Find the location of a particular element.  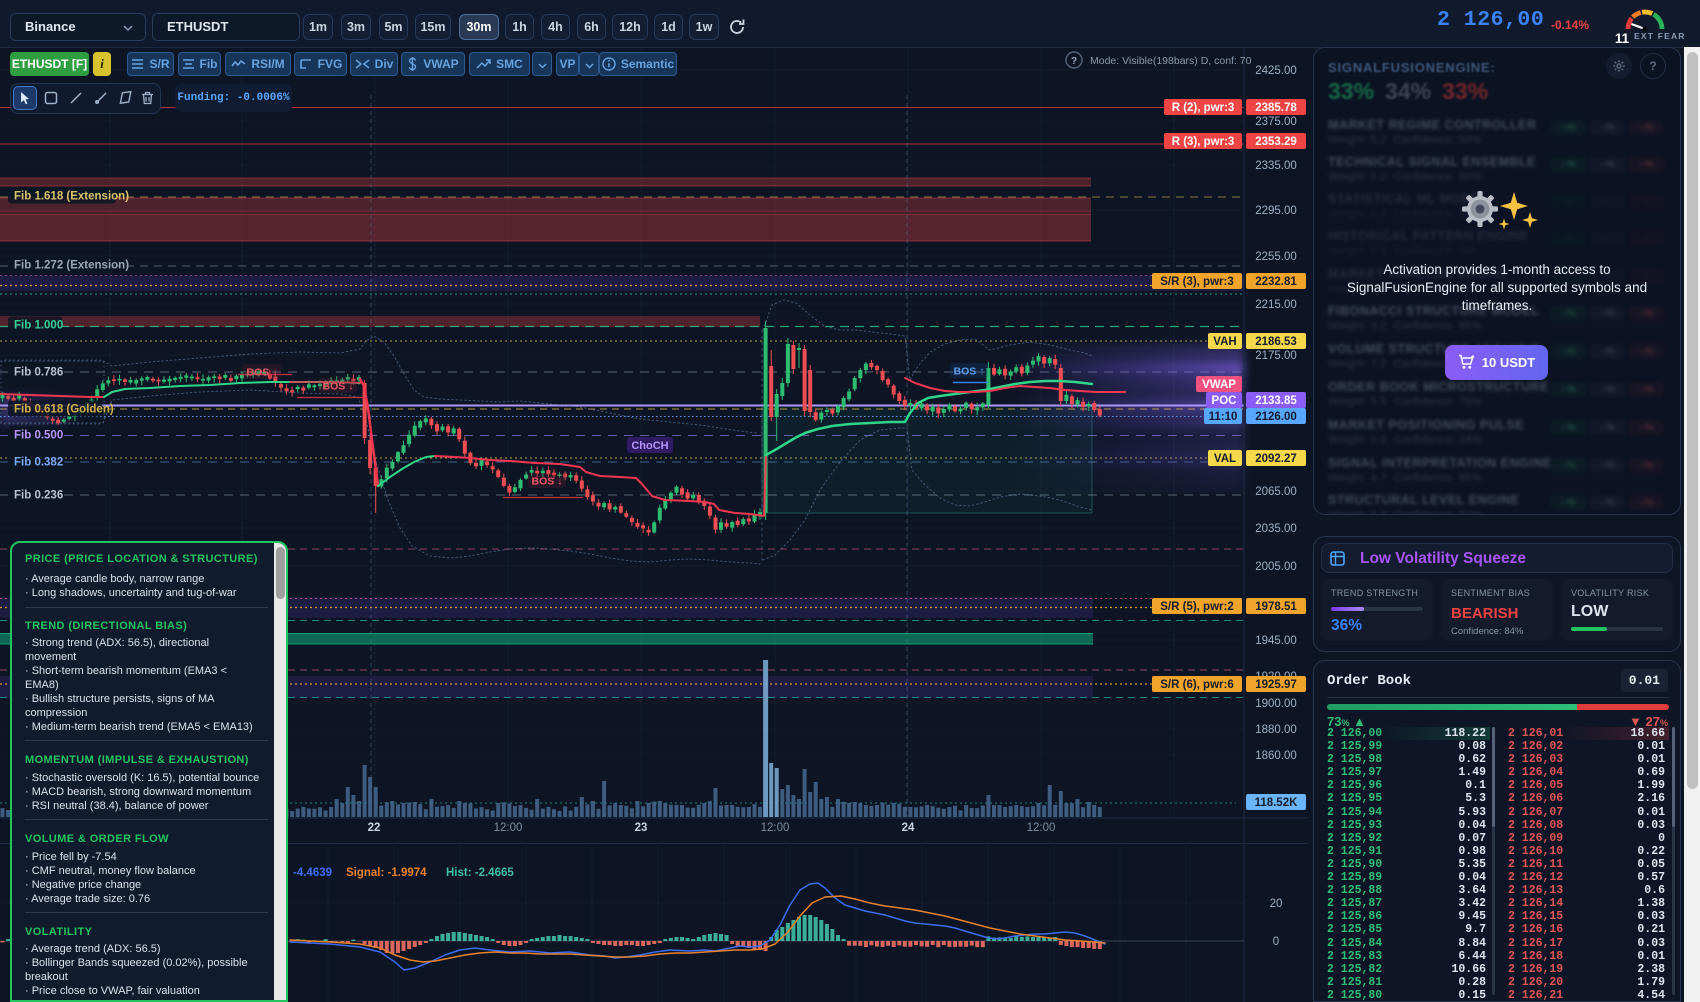

svg-text: 2215.00 is located at coordinates (1276, 305).